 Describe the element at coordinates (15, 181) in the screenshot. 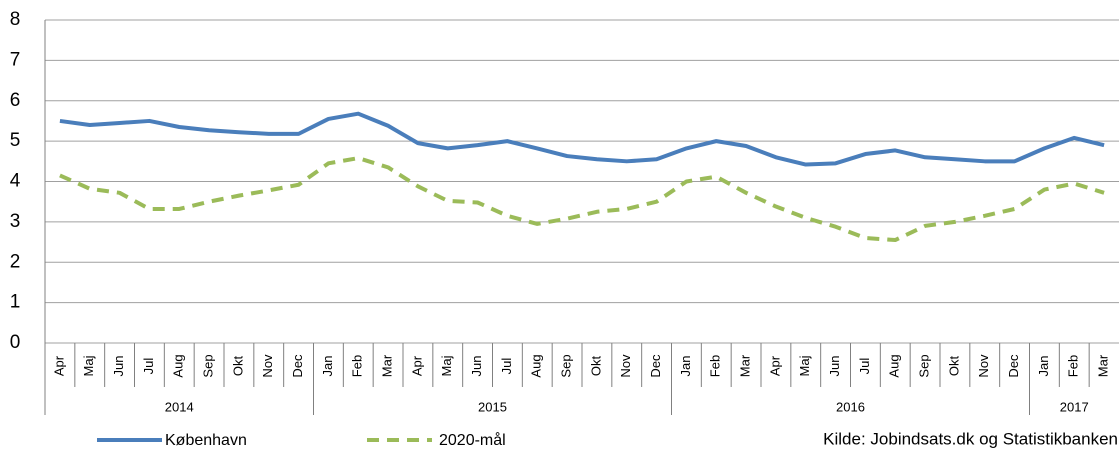

I see `y-tick-label: 4` at that location.